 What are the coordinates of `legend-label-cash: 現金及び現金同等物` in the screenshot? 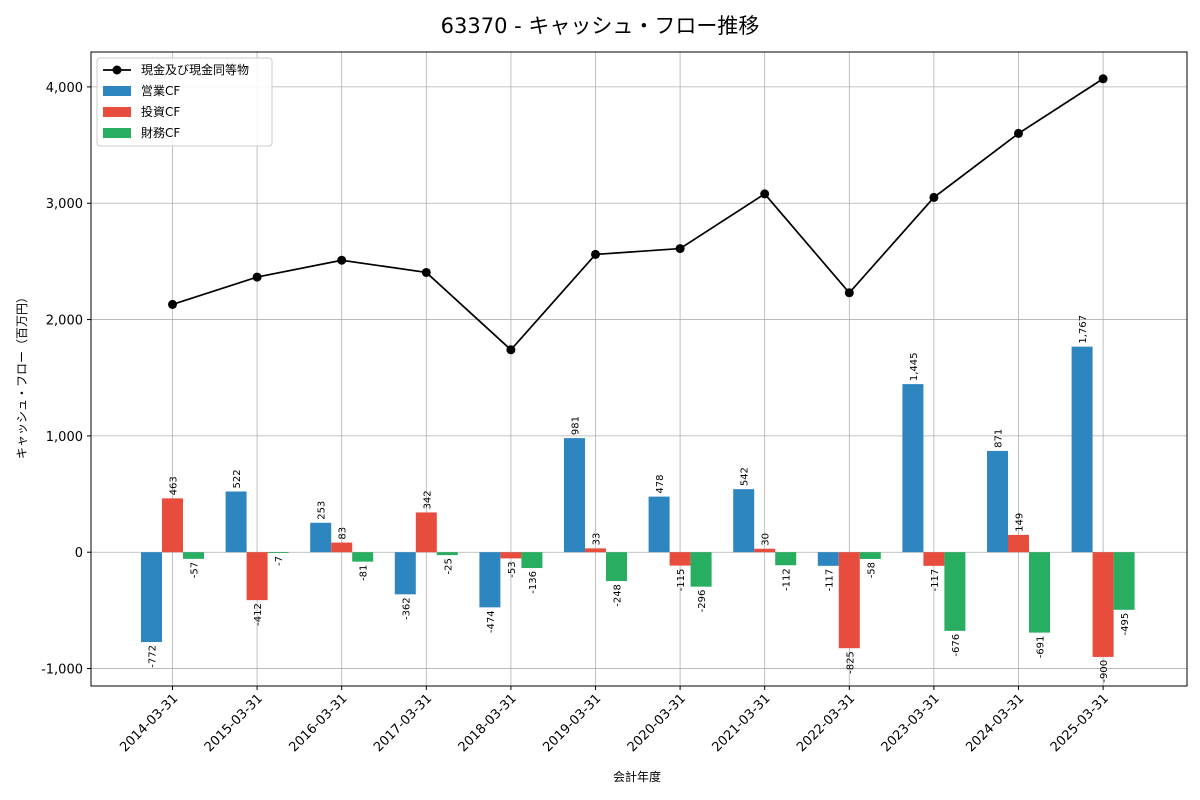 It's located at (195, 69).